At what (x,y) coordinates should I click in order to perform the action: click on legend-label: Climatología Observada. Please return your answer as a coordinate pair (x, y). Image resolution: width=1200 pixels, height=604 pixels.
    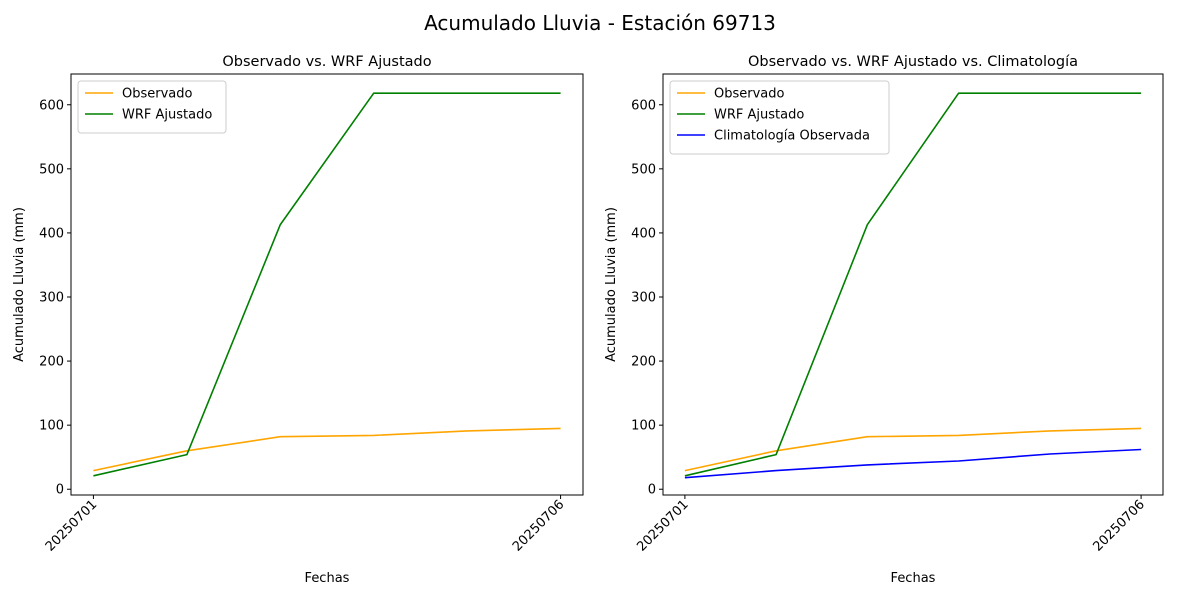
    Looking at the image, I should click on (792, 136).